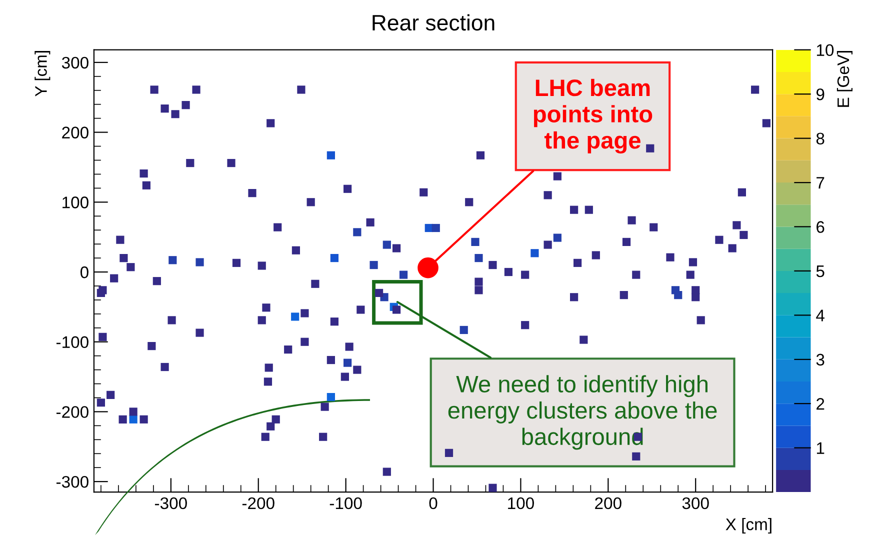 This screenshot has width=870, height=536. Describe the element at coordinates (820, 183) in the screenshot. I see `color-bar-label: 7` at that location.